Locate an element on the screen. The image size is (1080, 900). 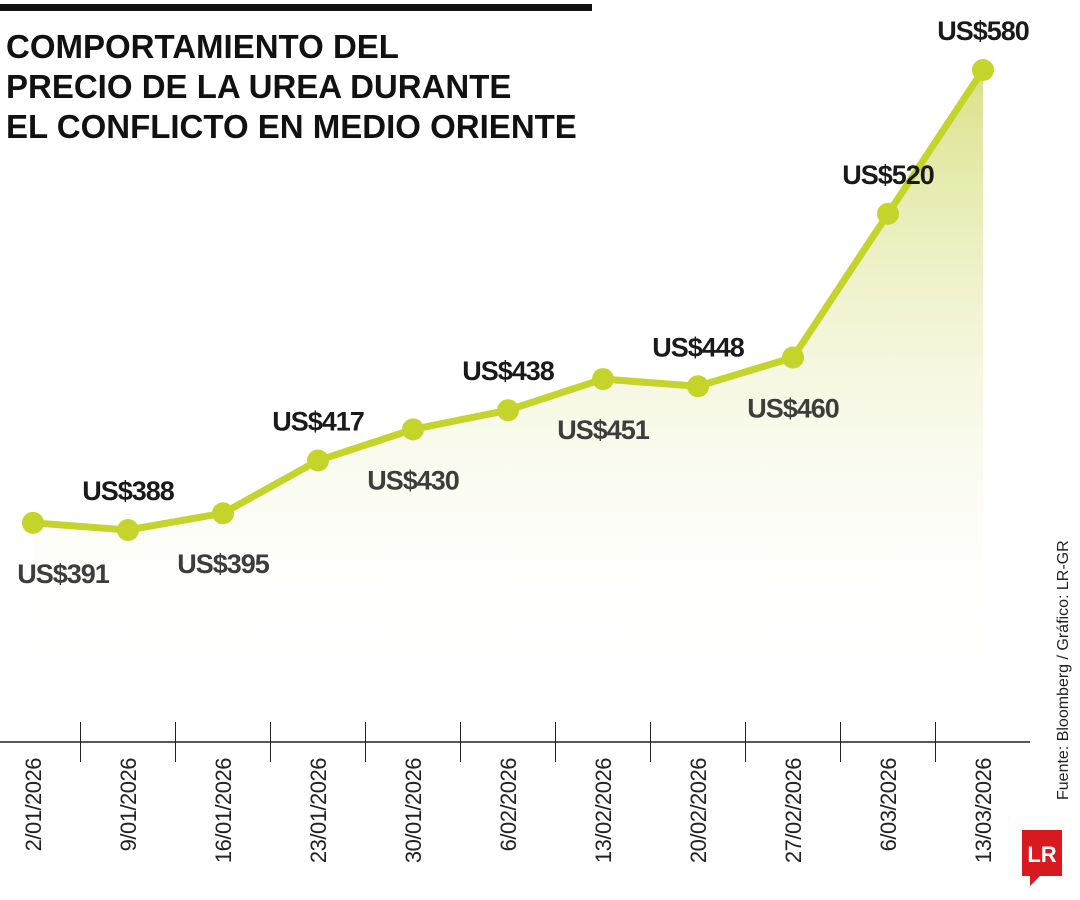
x-tick-label: 27/02/2026 is located at coordinates (793, 810).